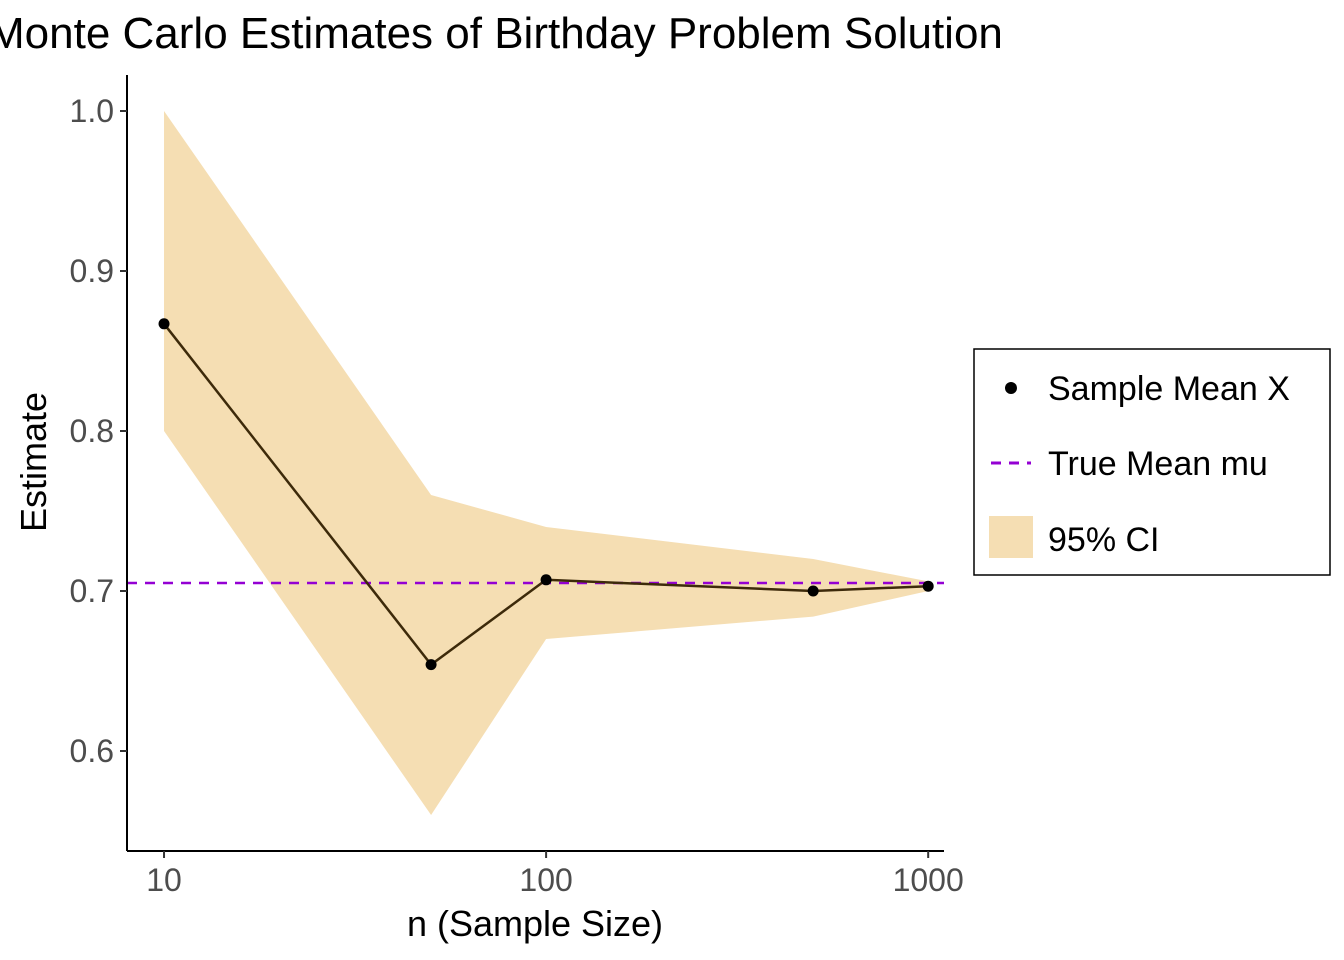 This screenshot has width=1344, height=960. I want to click on y-tick-label: 1.0, so click(92, 111).